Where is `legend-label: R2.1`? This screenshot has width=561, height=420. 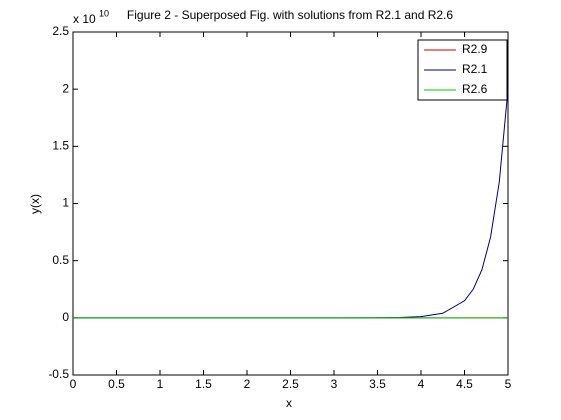
legend-label: R2.1 is located at coordinates (475, 69).